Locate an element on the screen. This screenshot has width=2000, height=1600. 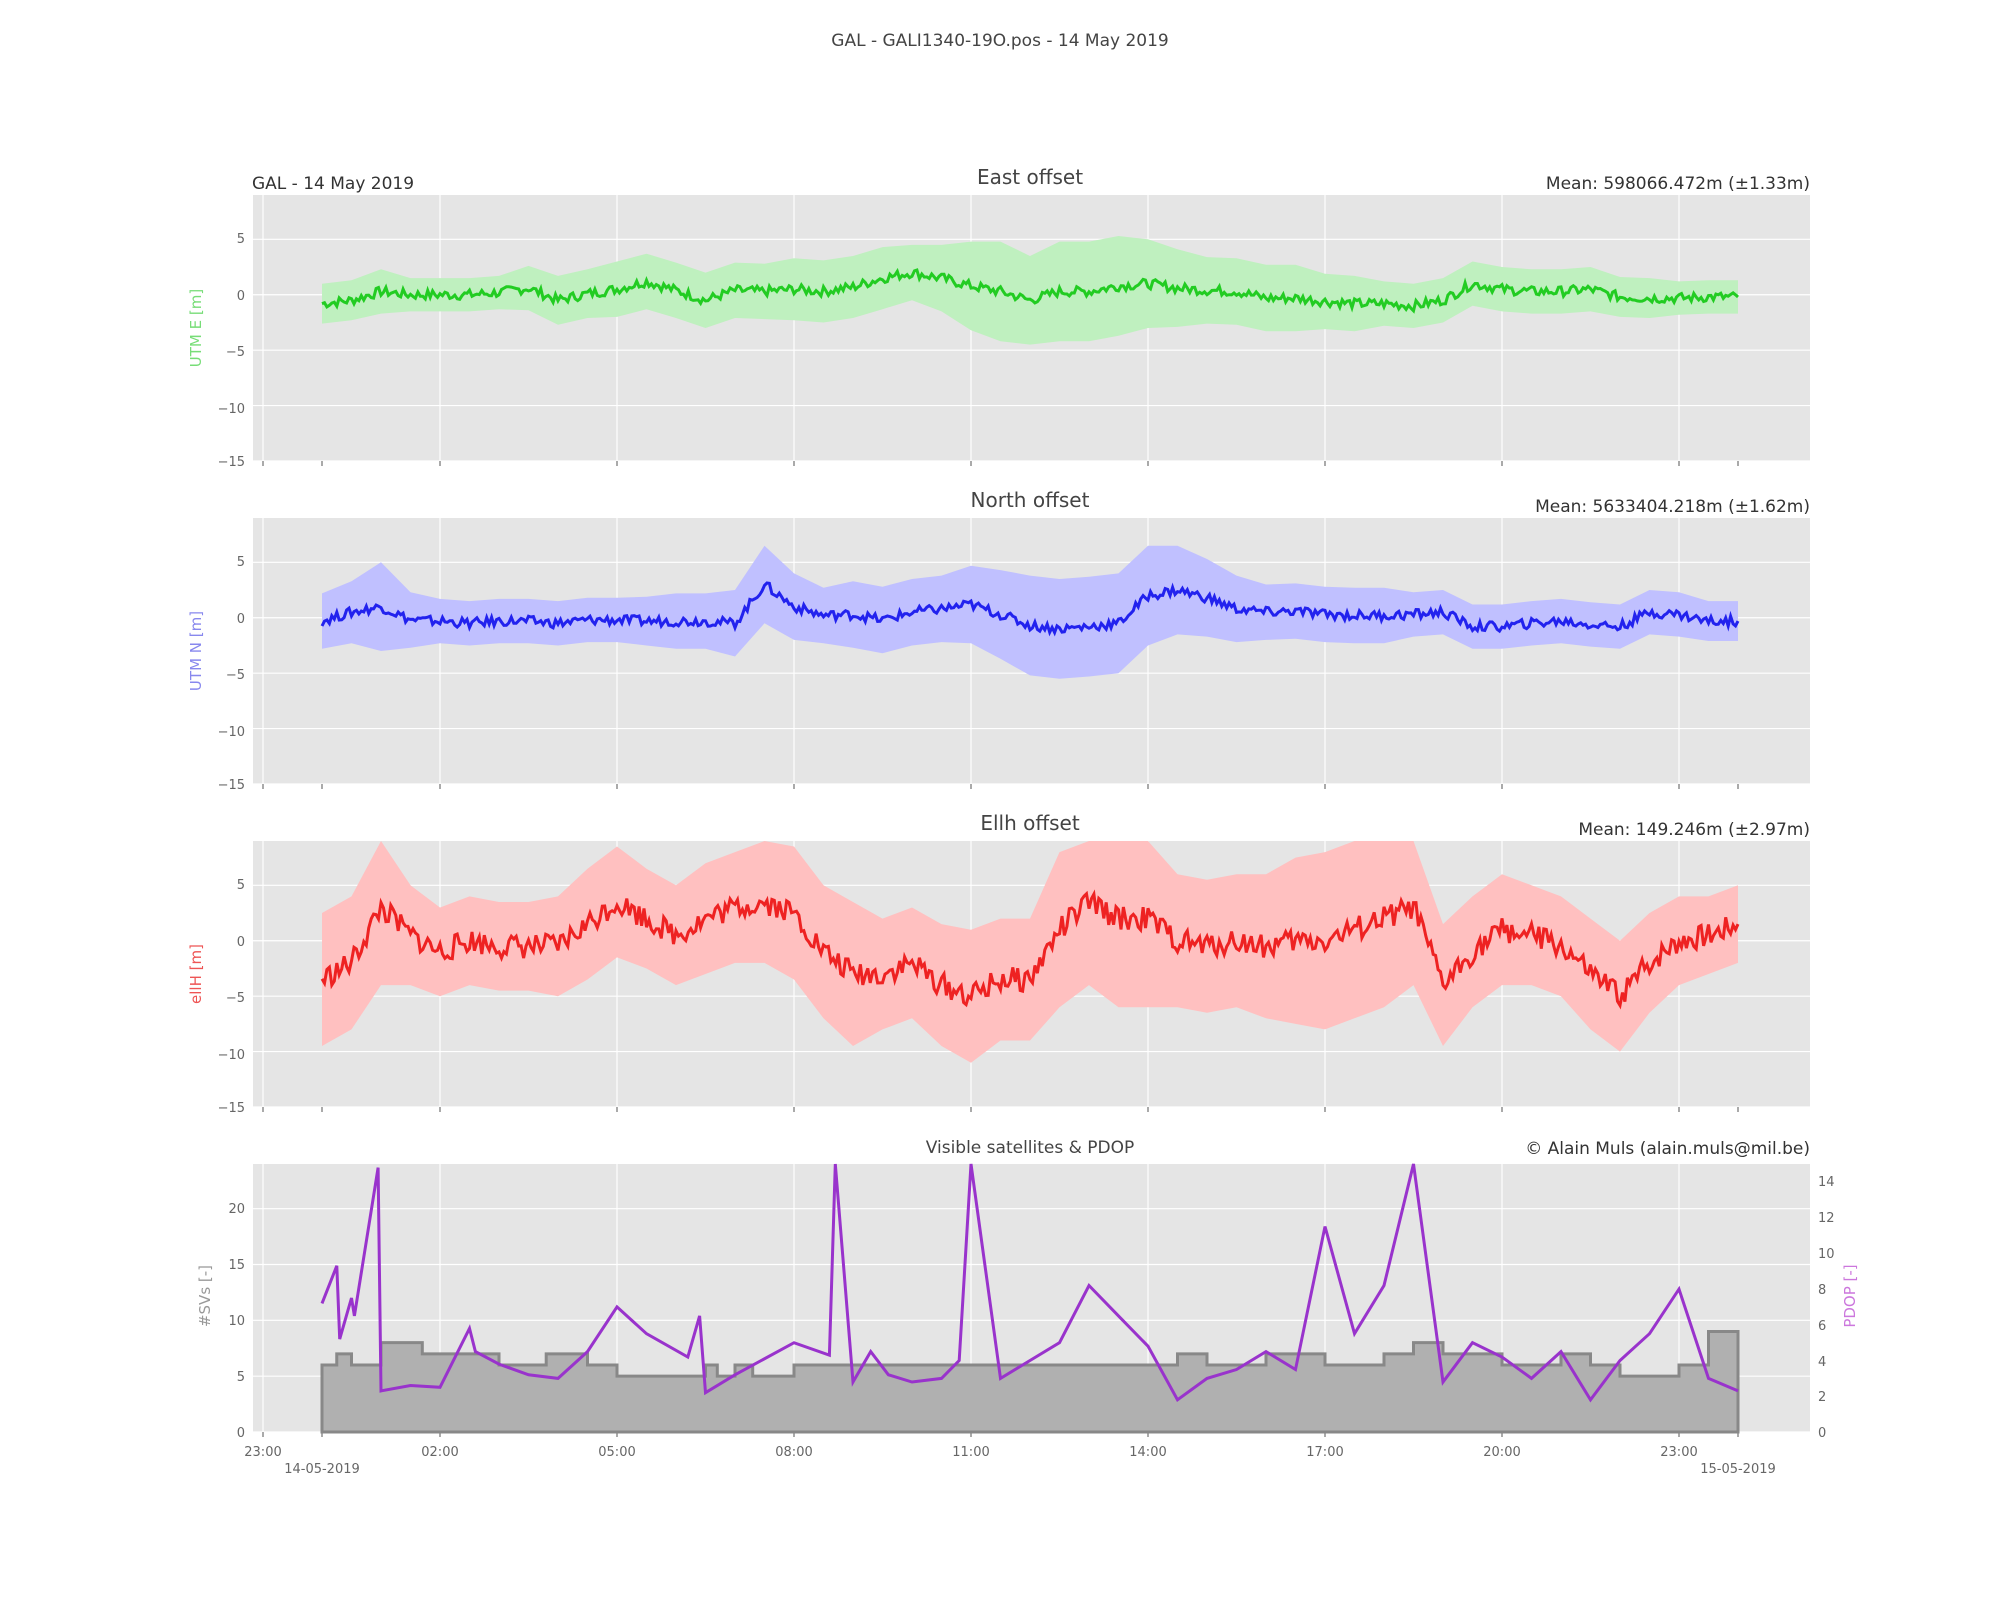
north-mean-note: Mean: 5633404.218m (±1.62m) is located at coordinates (1672, 507).